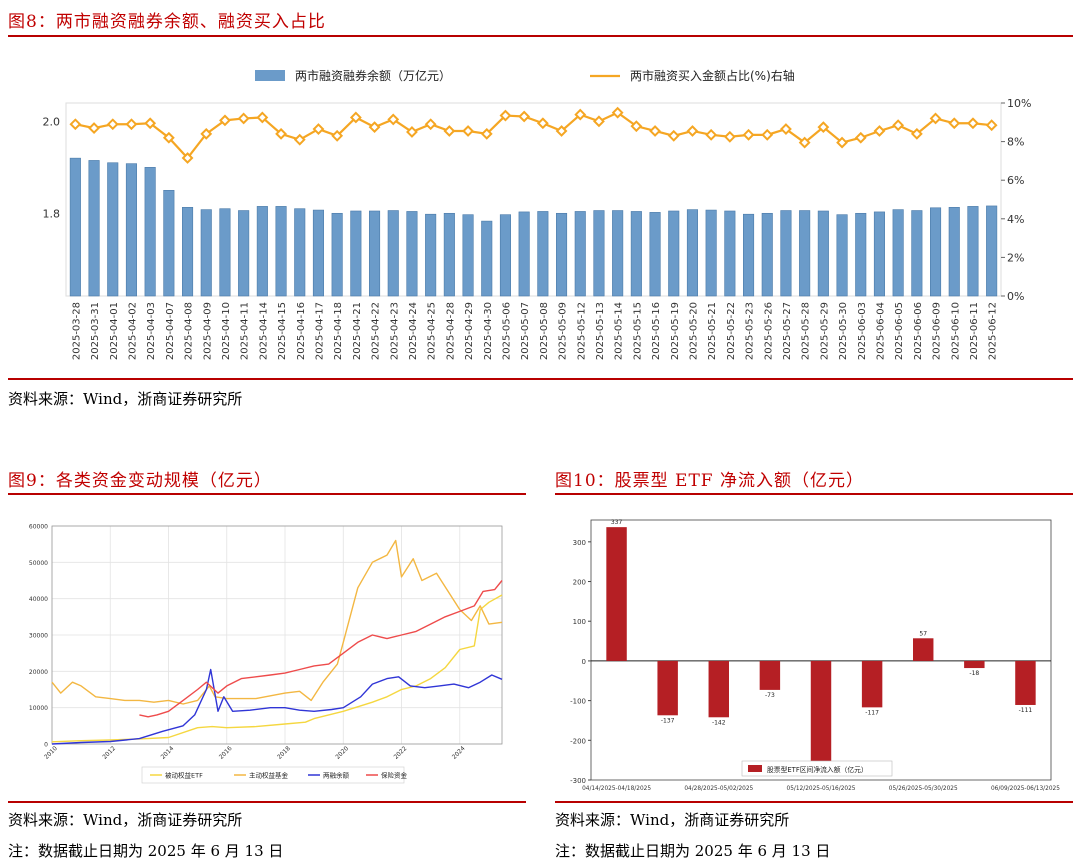 The image size is (1080, 863). What do you see at coordinates (284, 753) in the screenshot?
I see `fig9-x-tick-label: 2018` at bounding box center [284, 753].